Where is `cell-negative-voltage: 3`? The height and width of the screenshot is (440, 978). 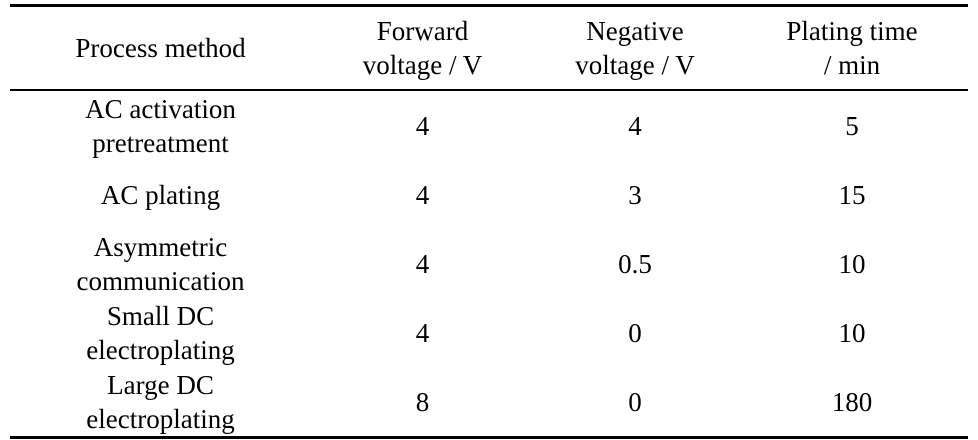 cell-negative-voltage: 3 is located at coordinates (635, 194).